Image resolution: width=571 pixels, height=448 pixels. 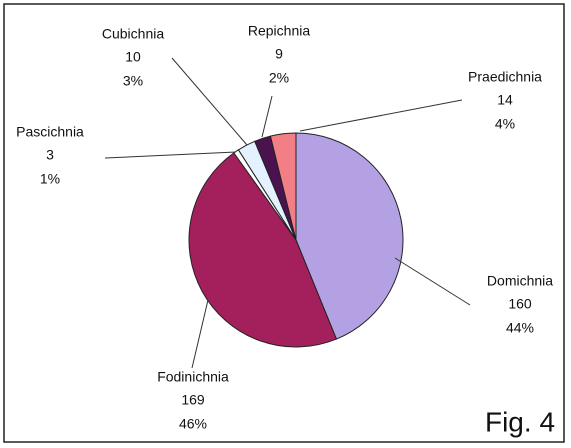 What do you see at coordinates (279, 78) in the screenshot?
I see `slice-percent: 2%` at bounding box center [279, 78].